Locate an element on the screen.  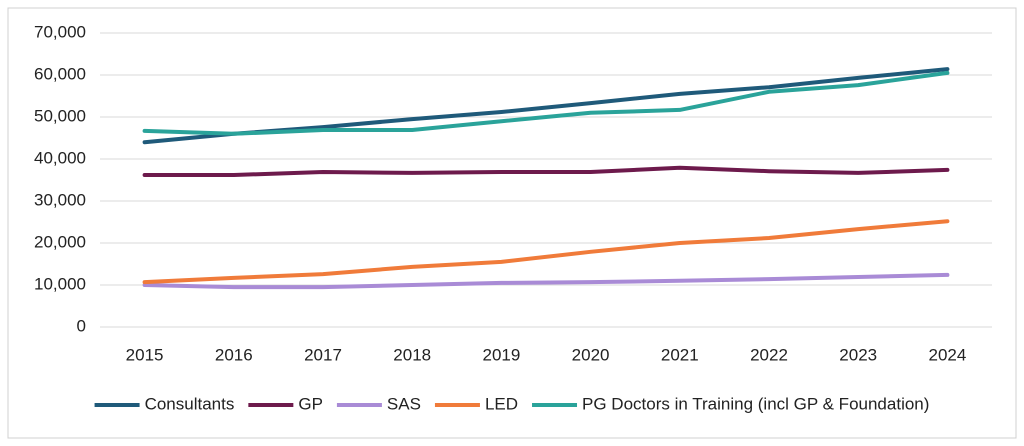
legend-label: Consultants is located at coordinates (190, 403).